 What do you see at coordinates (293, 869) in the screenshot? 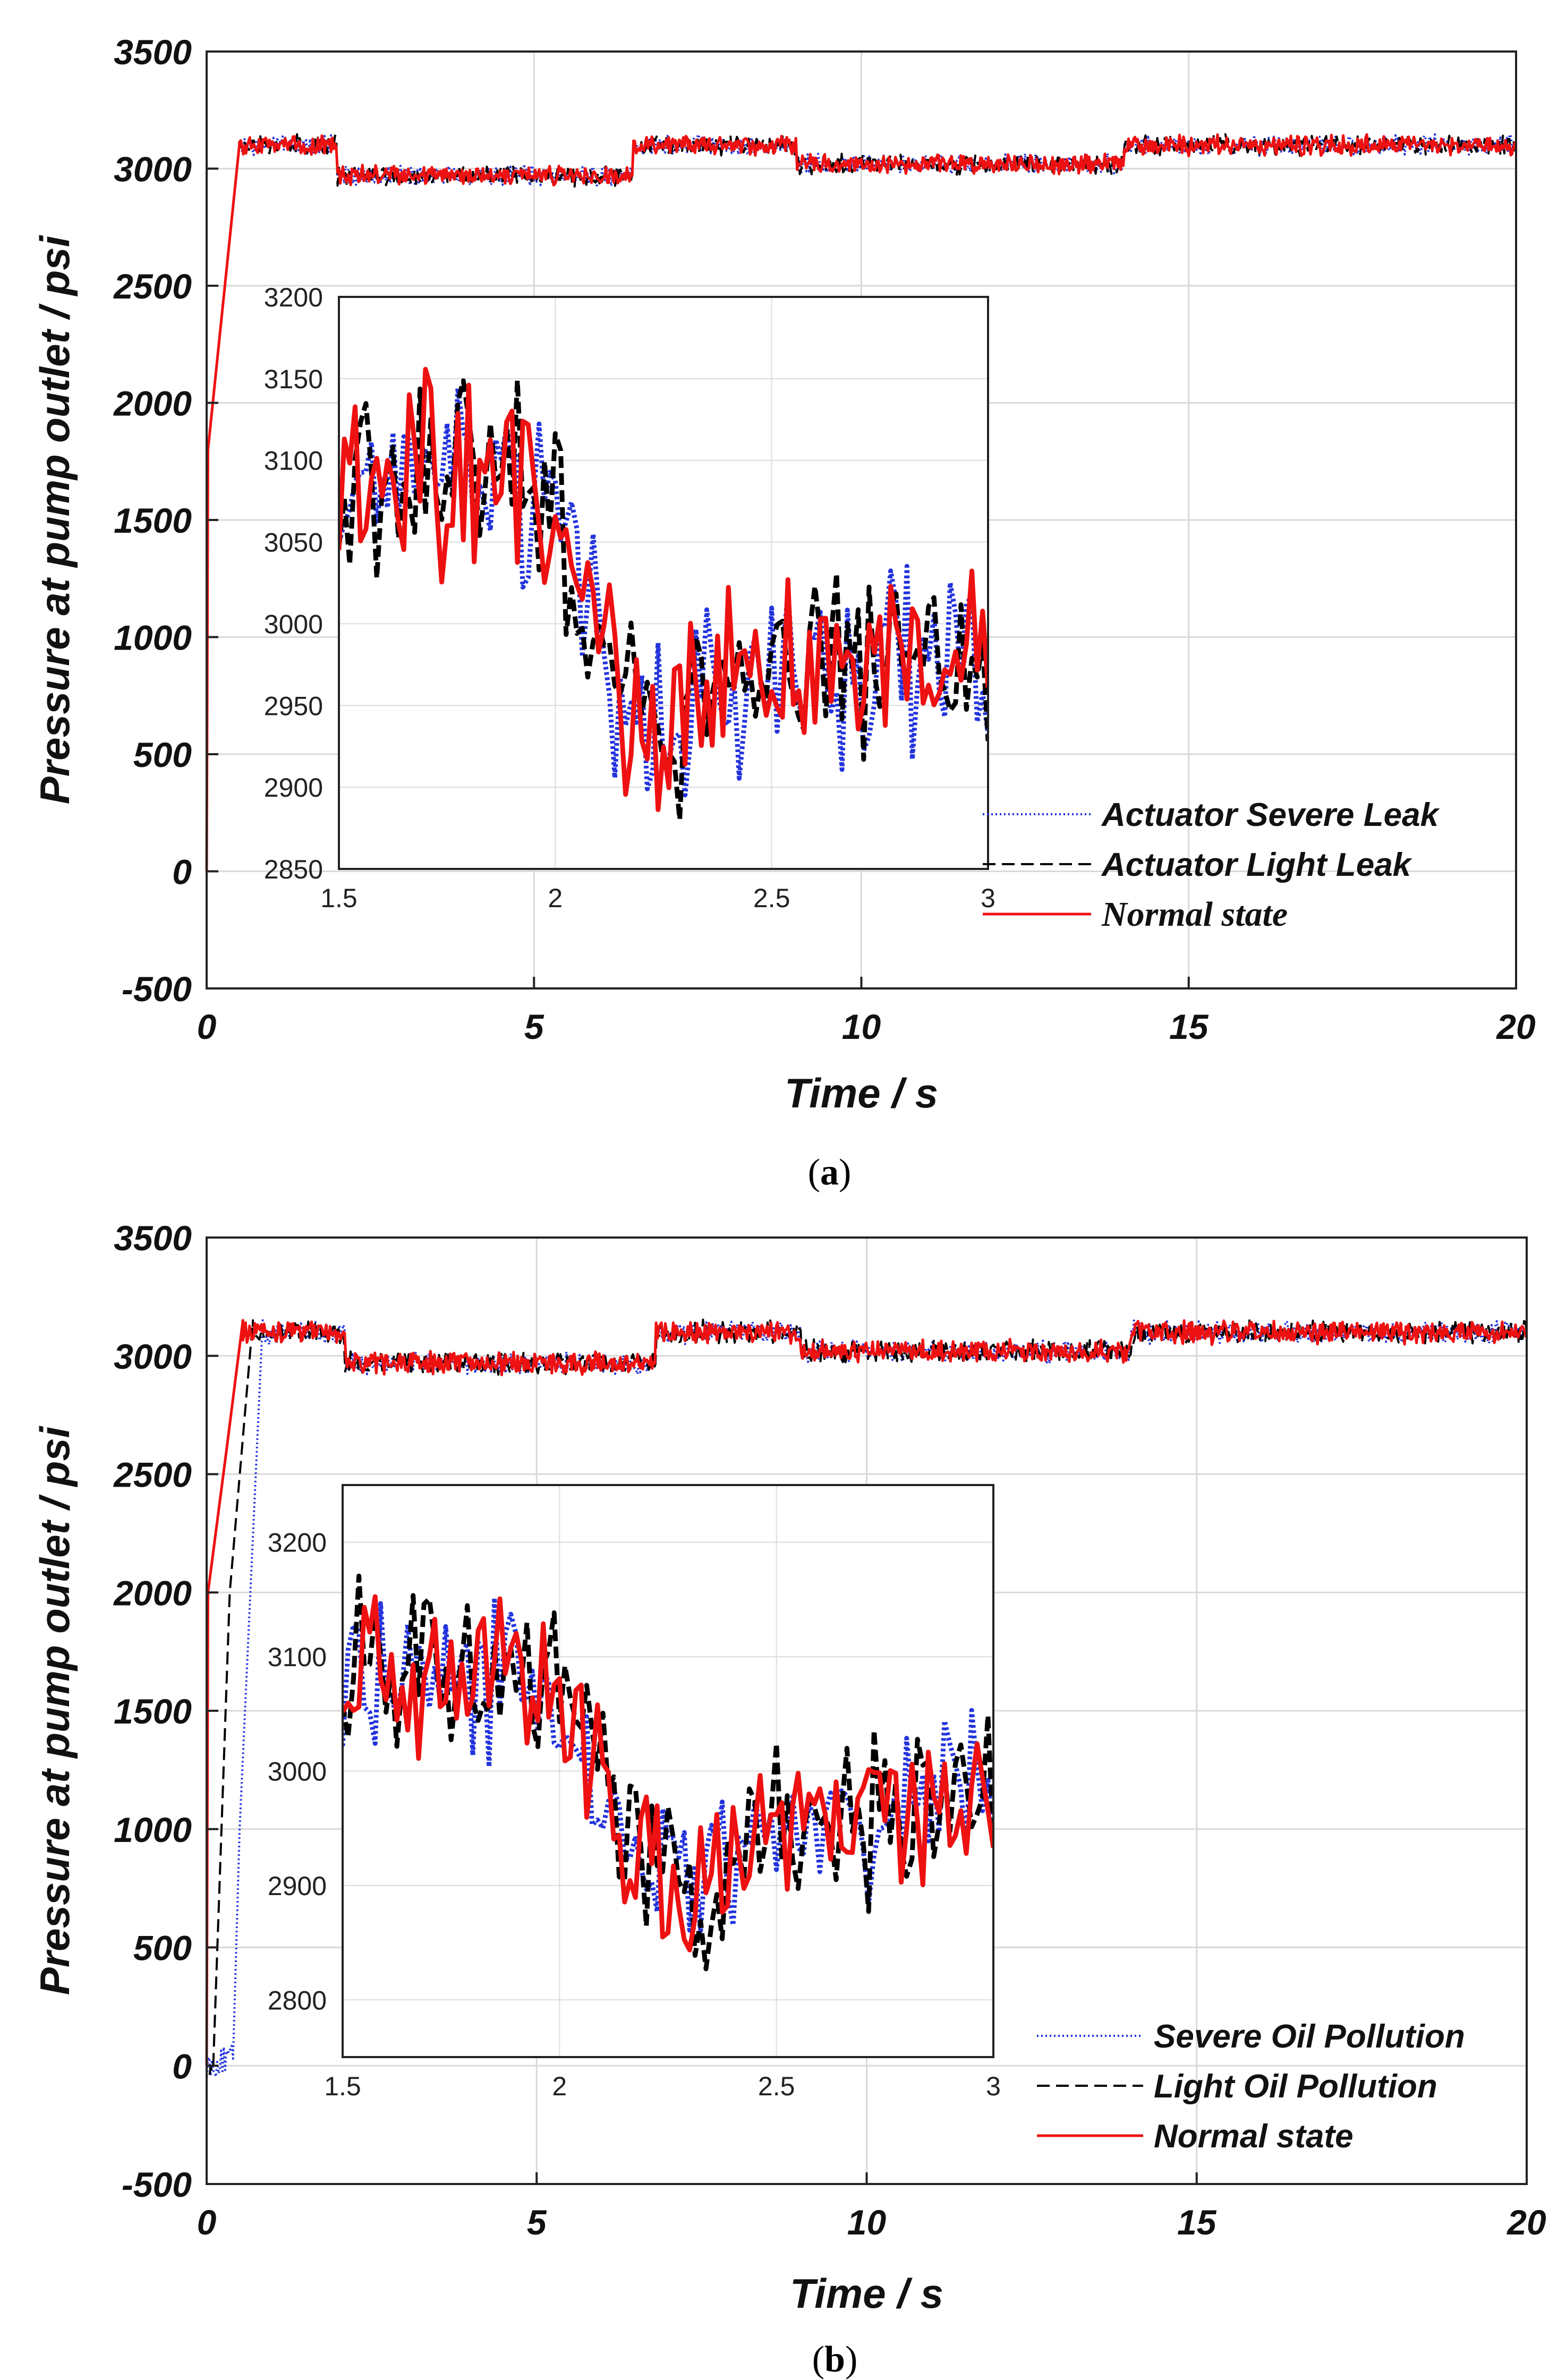
I see `inset-y-tick-label: 2850` at bounding box center [293, 869].